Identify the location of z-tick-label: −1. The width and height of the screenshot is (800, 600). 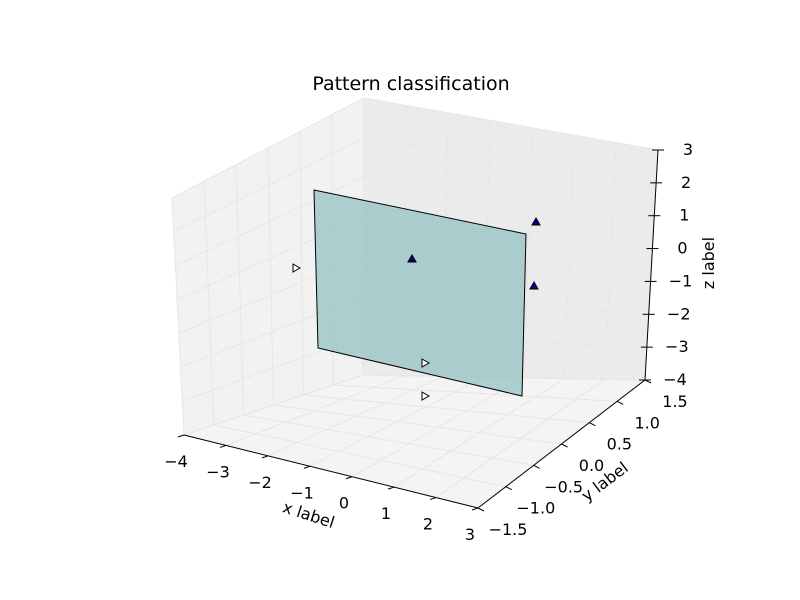
(681, 280).